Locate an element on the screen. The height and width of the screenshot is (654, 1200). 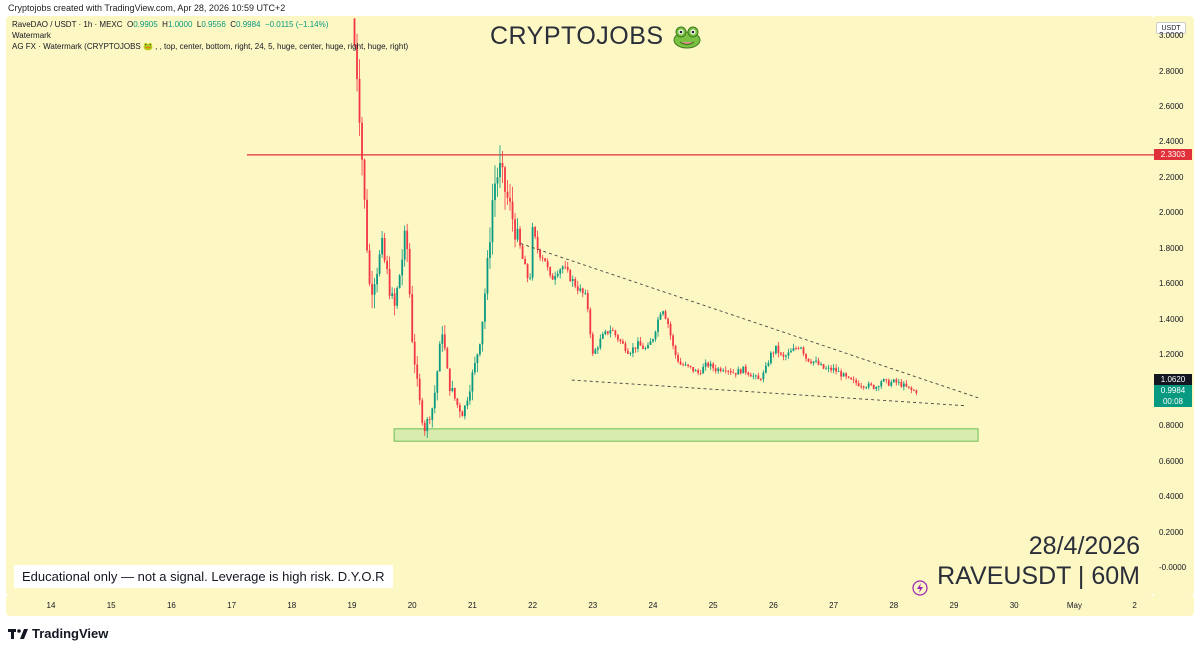
price-tick-label: 0.8000 is located at coordinates (1171, 426).